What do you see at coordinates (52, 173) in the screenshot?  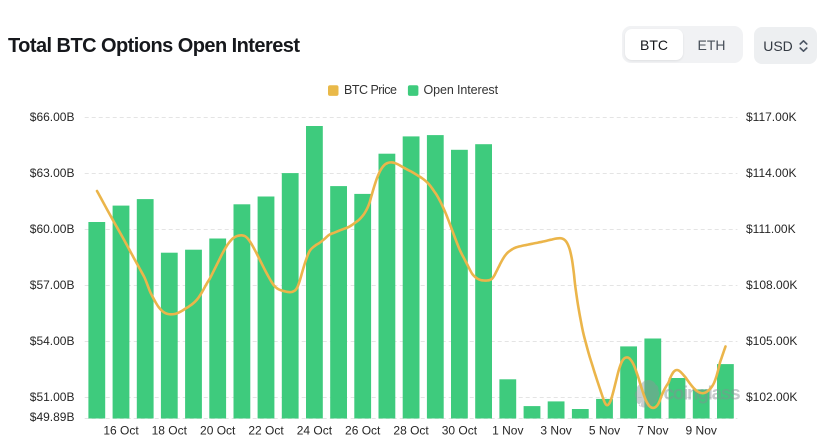 I see `svg-text: $63.00B` at bounding box center [52, 173].